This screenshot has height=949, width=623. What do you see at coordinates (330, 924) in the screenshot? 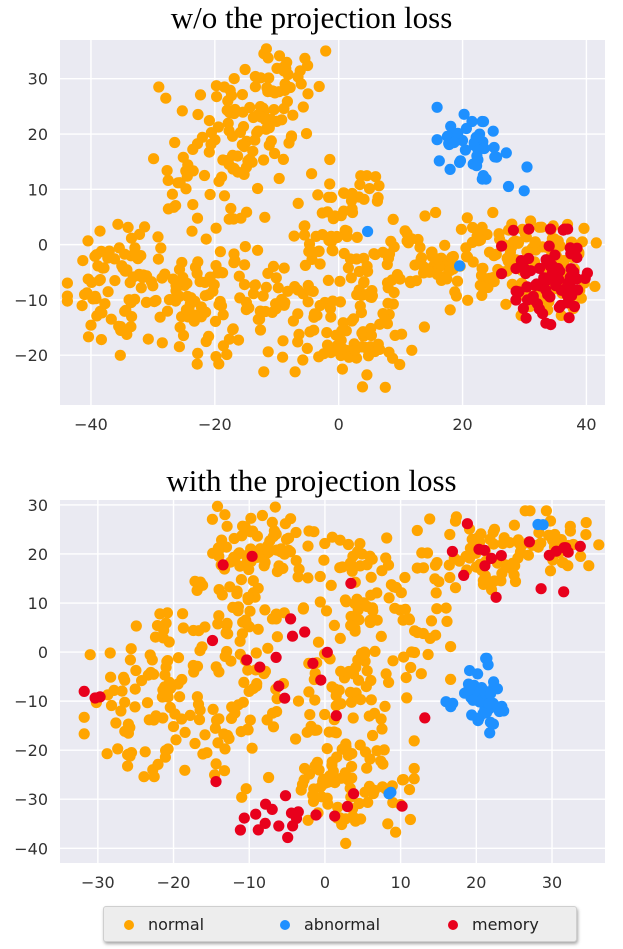
I see `legend-item-abnormal: abnormal` at bounding box center [330, 924].